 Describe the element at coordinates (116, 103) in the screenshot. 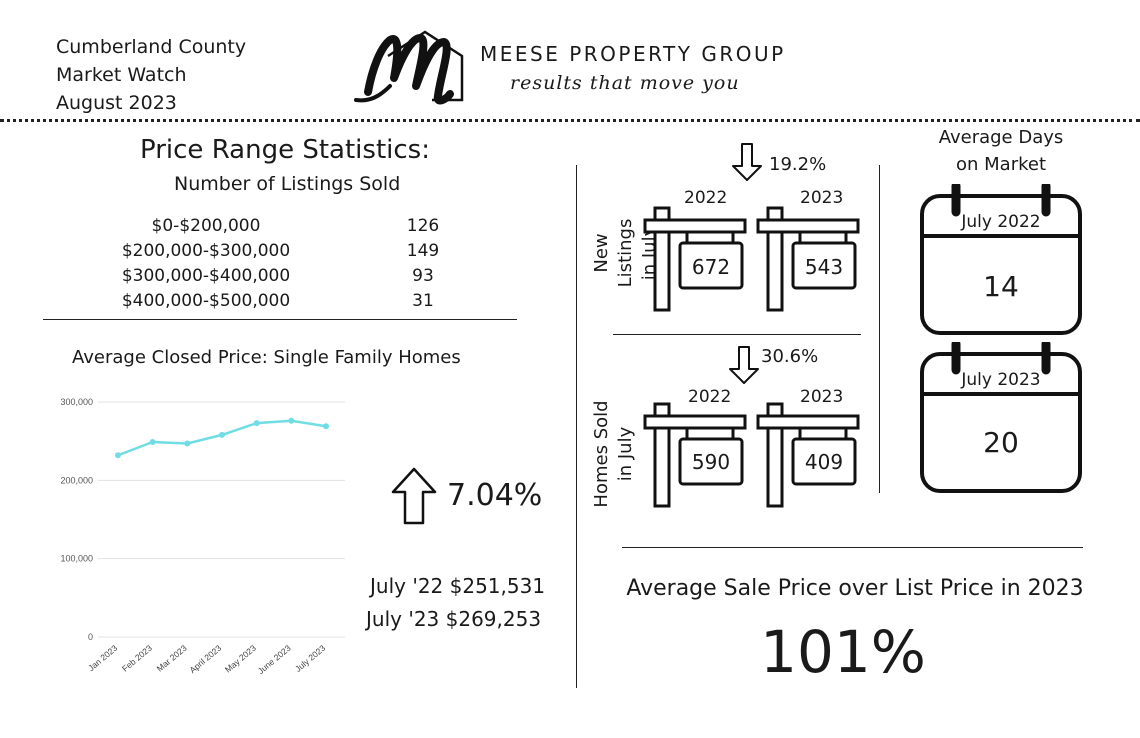

I see `header-date: August 2023` at that location.